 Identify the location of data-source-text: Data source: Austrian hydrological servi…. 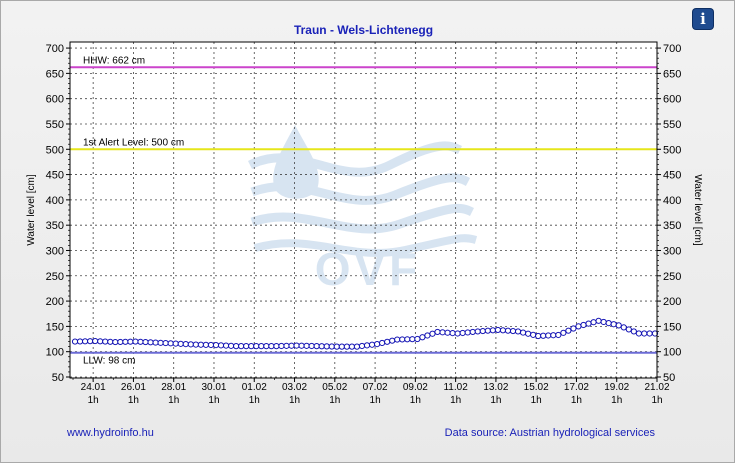
(549, 433).